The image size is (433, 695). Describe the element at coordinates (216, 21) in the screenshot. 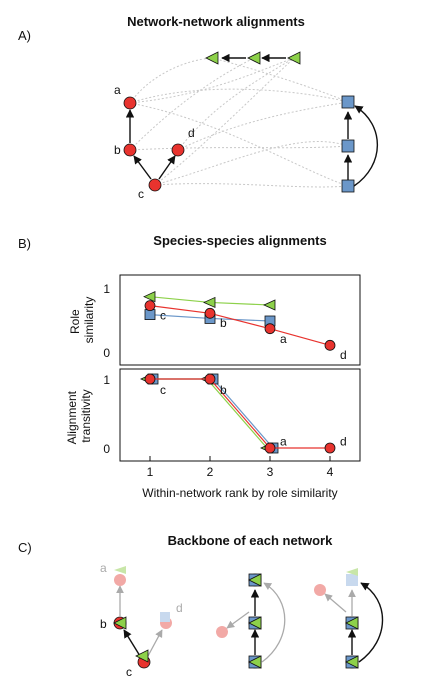

I see `panel-a-title: Network-network alignments` at that location.